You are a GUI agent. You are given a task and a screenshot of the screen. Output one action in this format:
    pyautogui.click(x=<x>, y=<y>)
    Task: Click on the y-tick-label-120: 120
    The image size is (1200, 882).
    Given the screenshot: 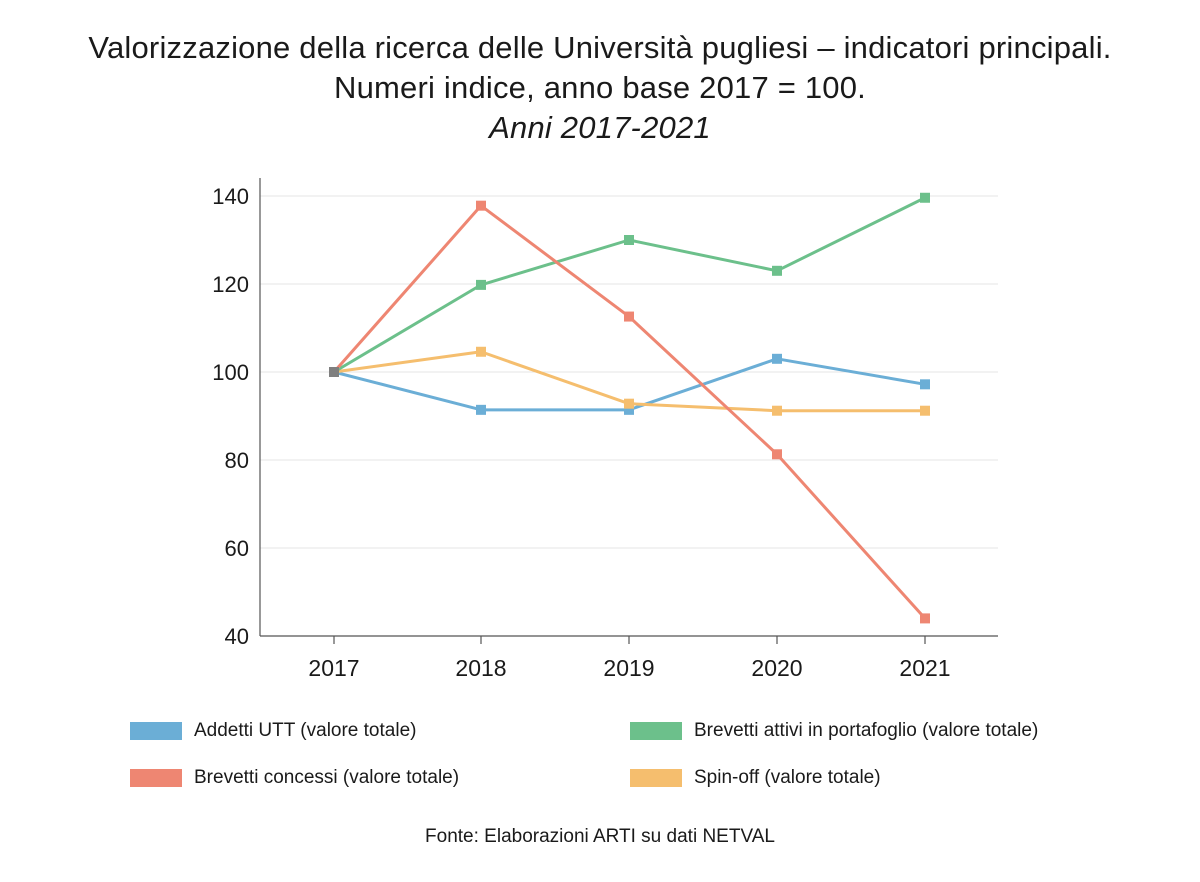 What is the action you would take?
    pyautogui.click(x=230, y=284)
    